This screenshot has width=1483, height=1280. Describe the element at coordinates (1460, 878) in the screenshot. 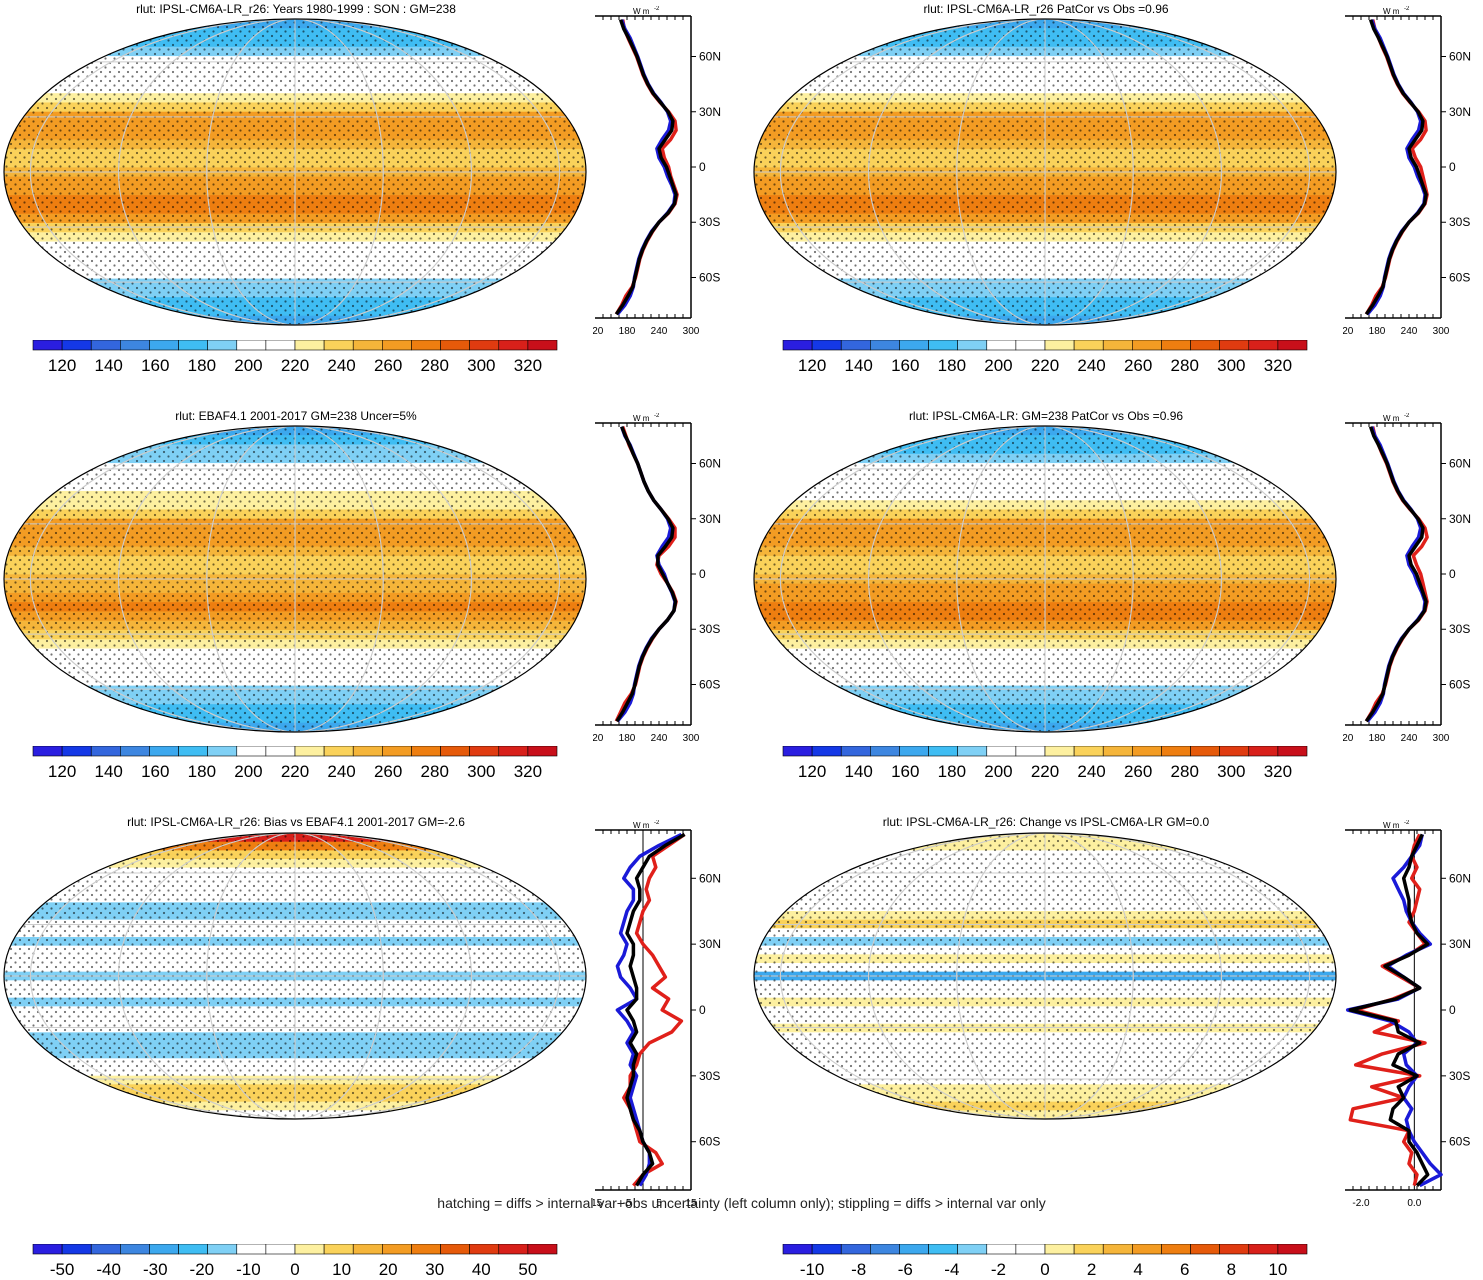

I see `lat-tick-label: 60N` at that location.